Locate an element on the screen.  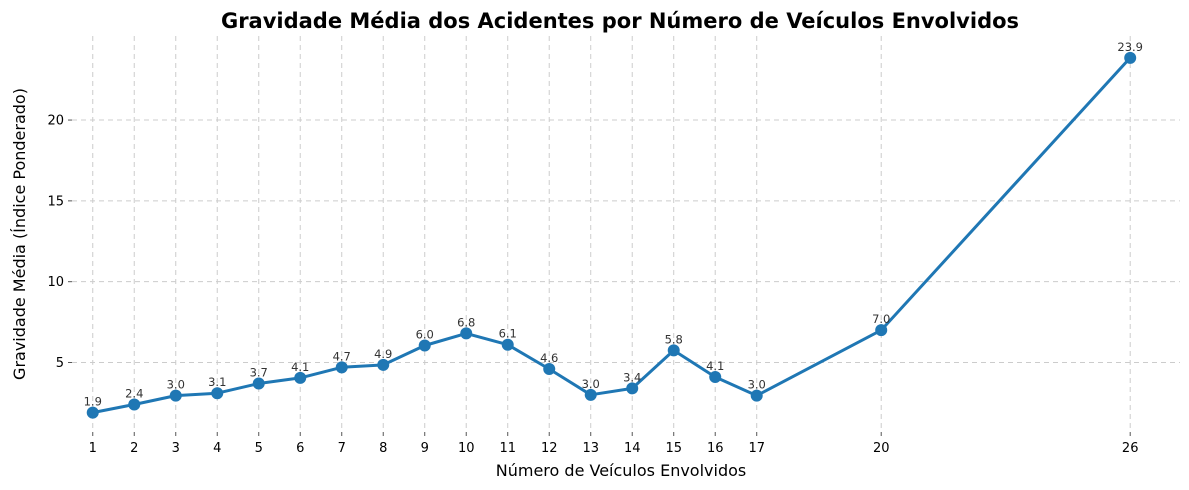
data-label: 7.0 is located at coordinates (881, 319).